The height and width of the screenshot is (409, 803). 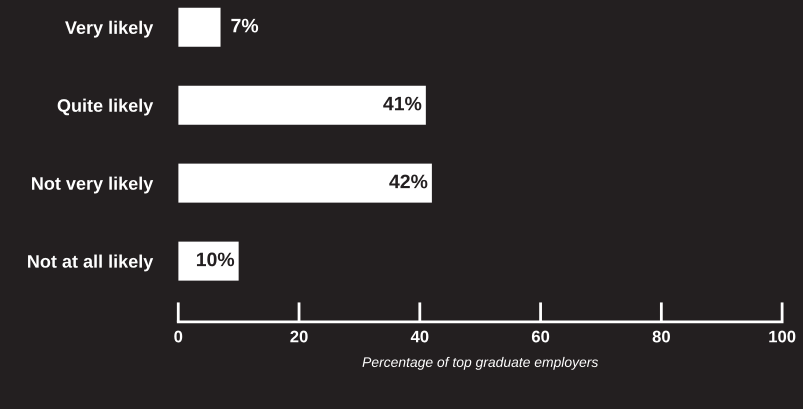 I want to click on y-tick-label: Not at all likely, so click(x=91, y=263).